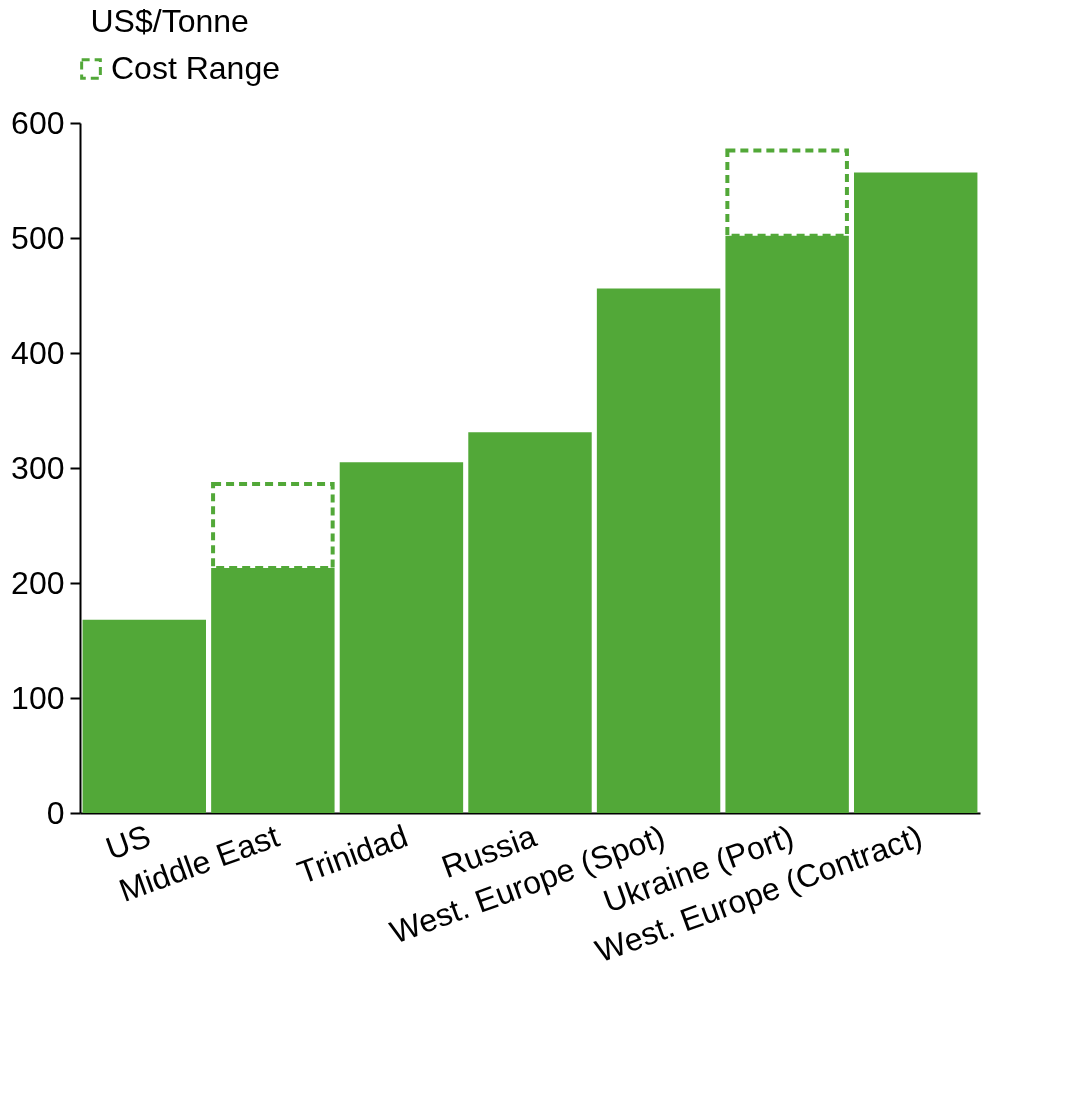 This screenshot has height=1100, width=1080. I want to click on y-tick-label: 400, so click(38, 352).